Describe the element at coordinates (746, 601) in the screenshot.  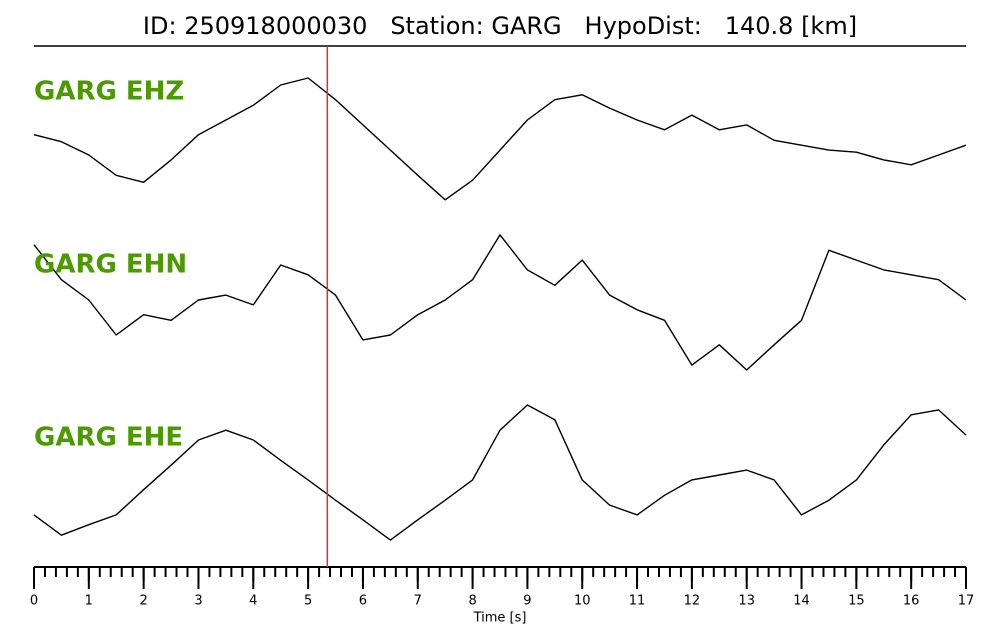
I see `x-tick-label: 13` at that location.